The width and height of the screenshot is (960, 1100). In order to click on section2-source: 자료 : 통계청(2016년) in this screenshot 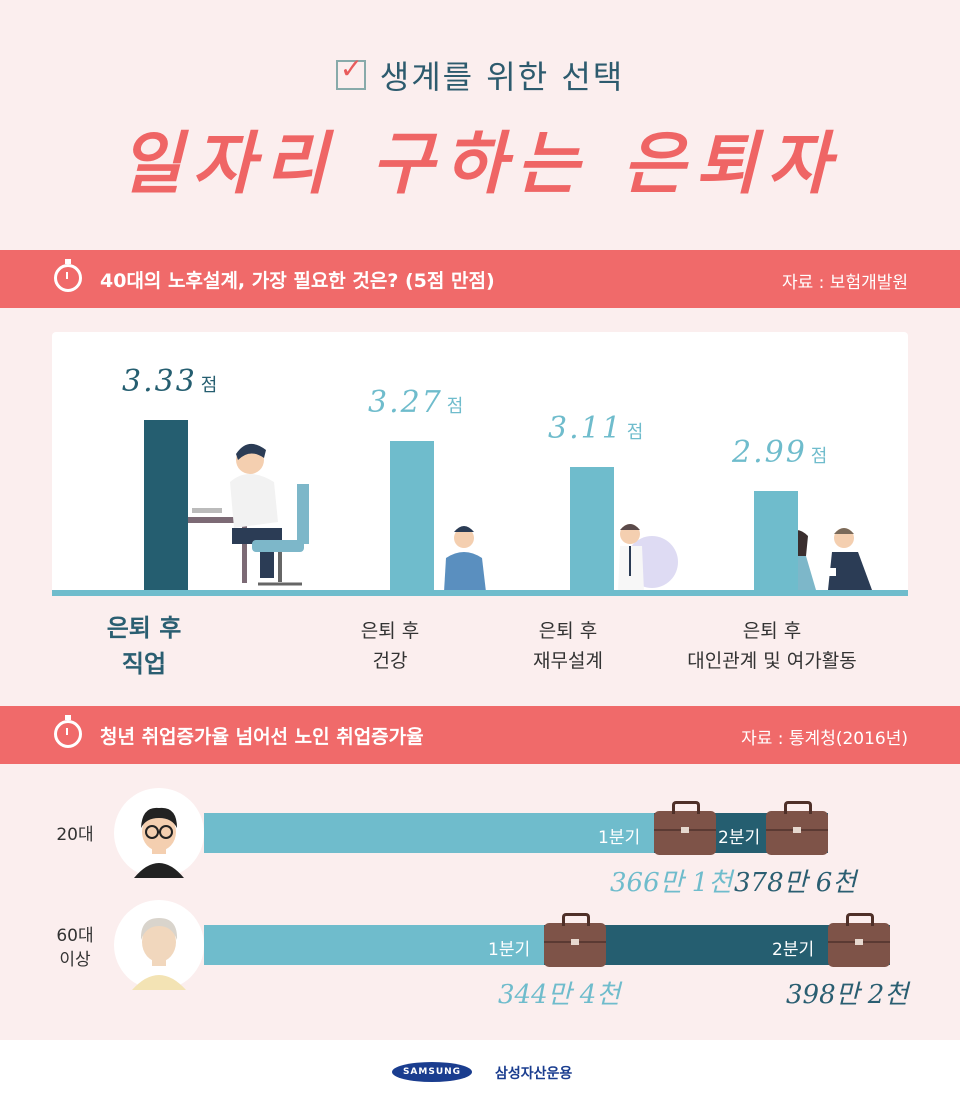, I will do `click(824, 739)`.